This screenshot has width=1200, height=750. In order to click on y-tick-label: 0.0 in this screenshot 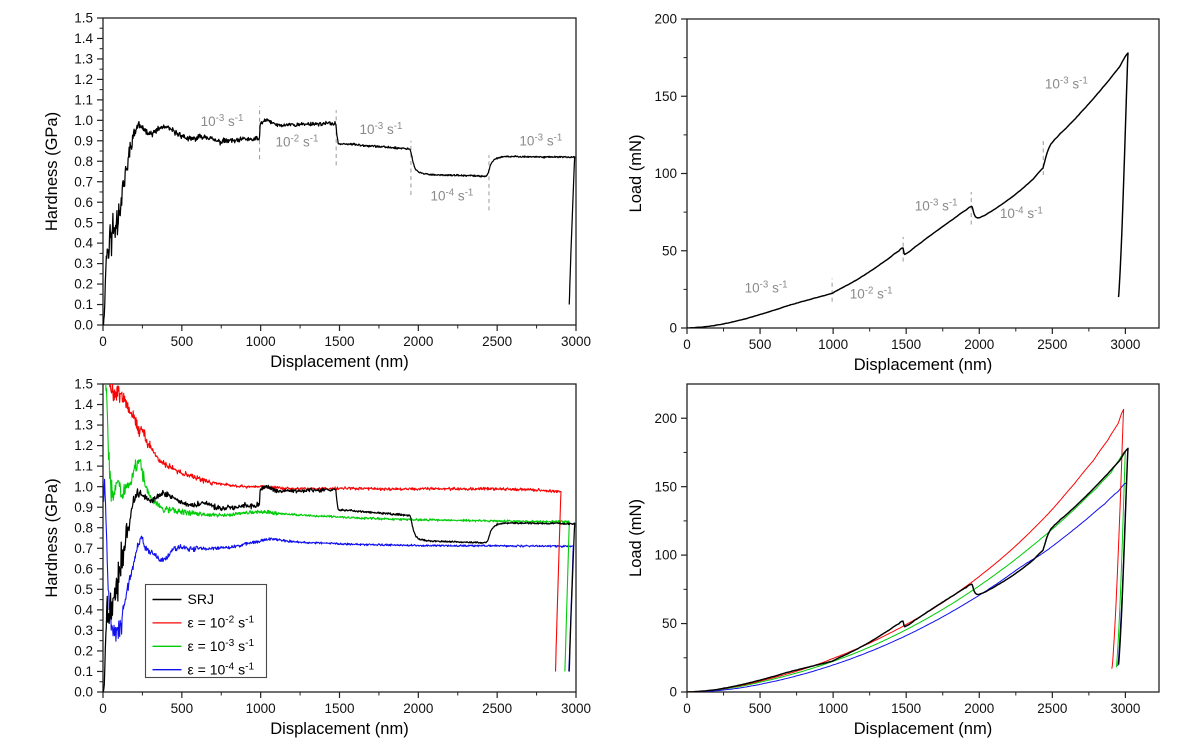, I will do `click(83, 692)`.